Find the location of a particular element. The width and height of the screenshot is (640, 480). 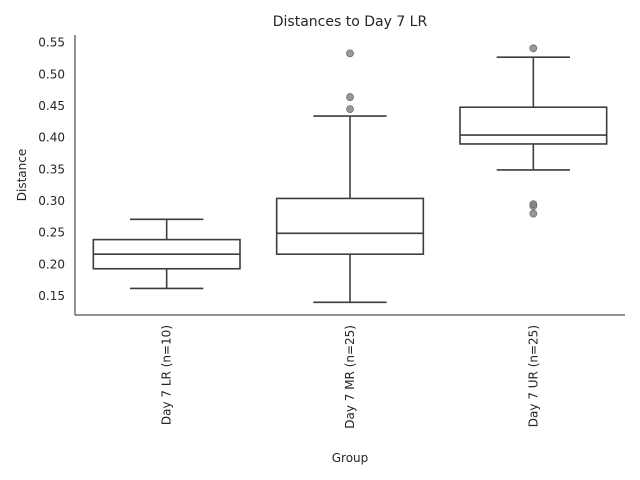

y-axis-label: Distance is located at coordinates (22, 175).